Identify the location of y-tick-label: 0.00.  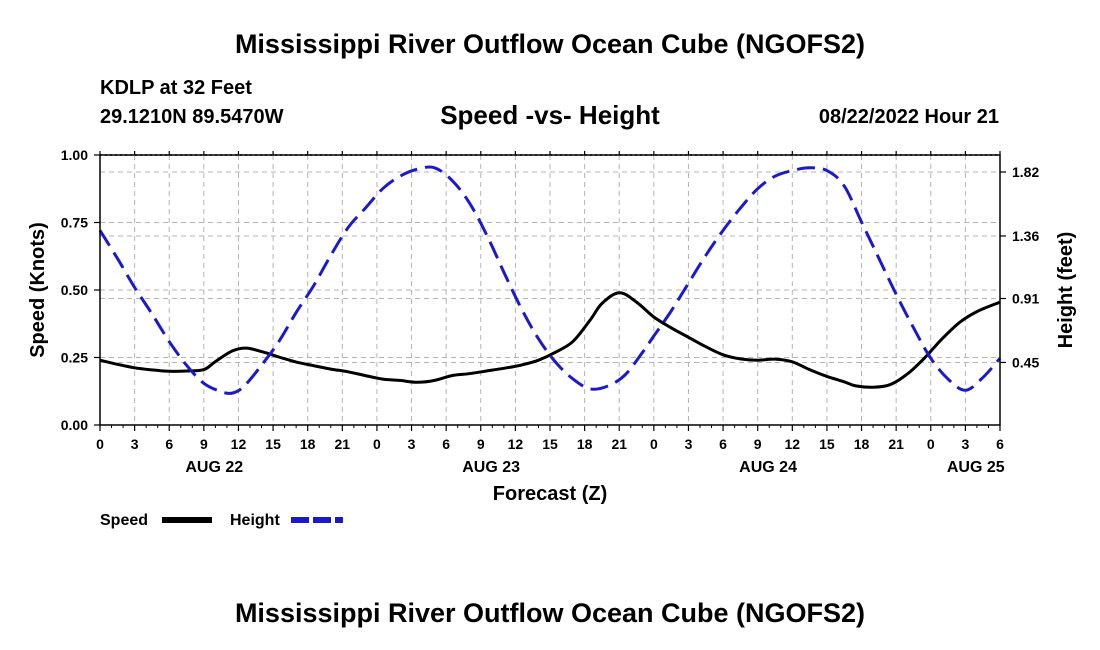
(74, 425).